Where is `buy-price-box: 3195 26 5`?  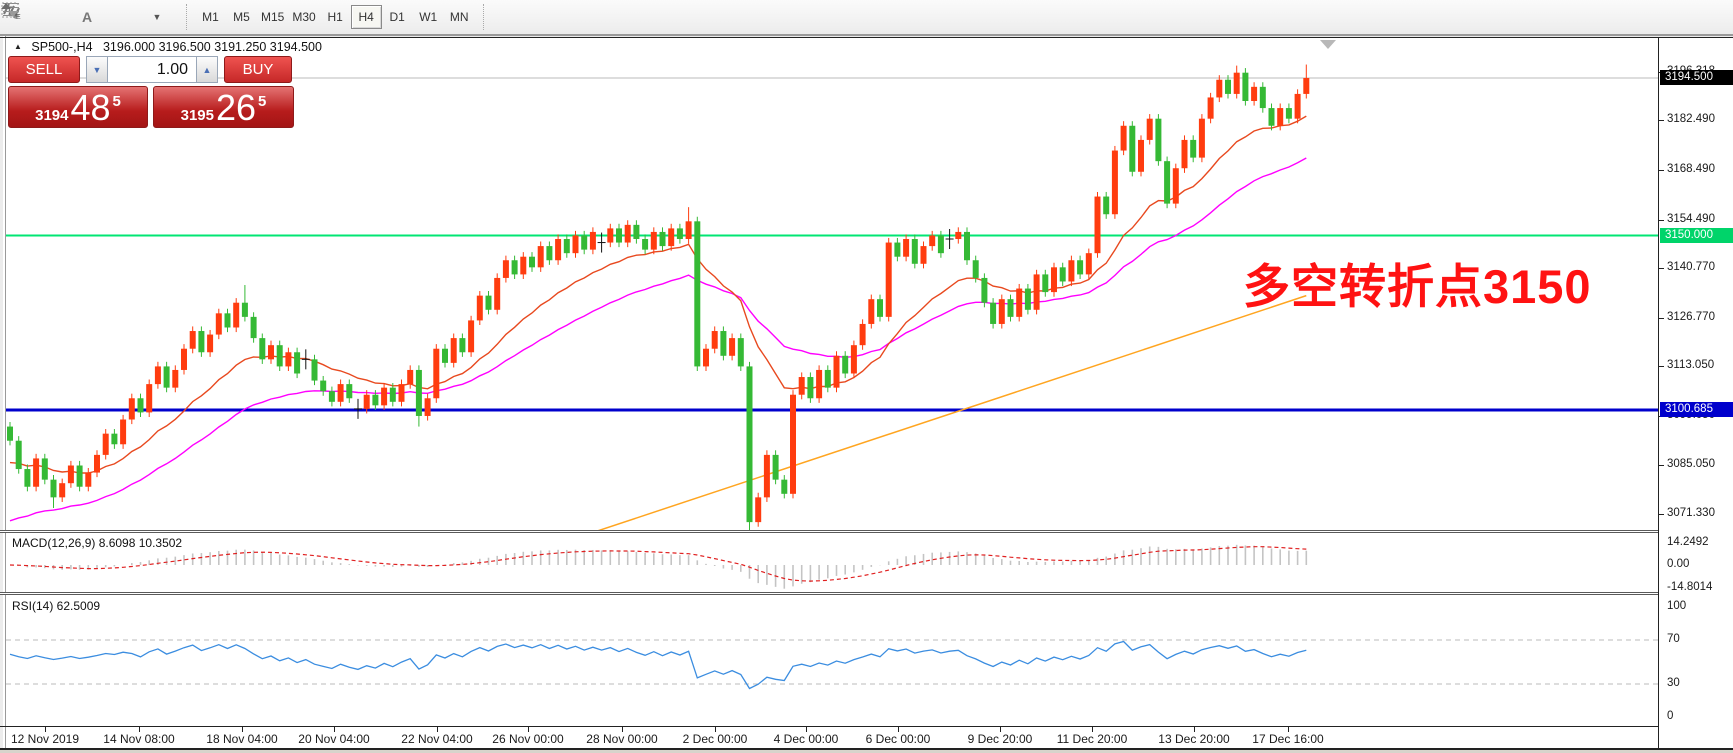
buy-price-box: 3195 26 5 is located at coordinates (223, 107).